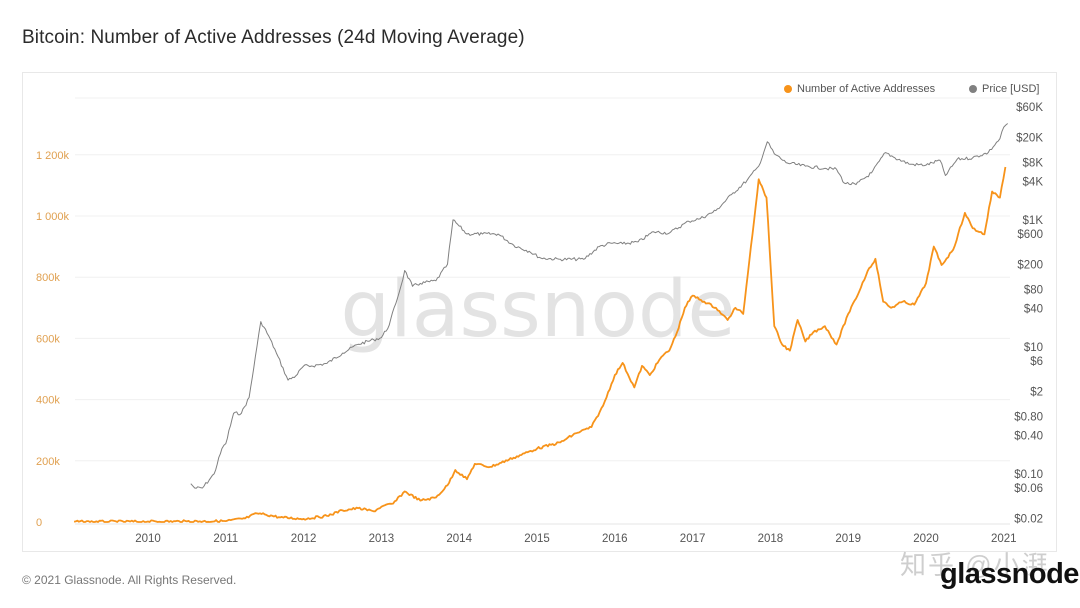  What do you see at coordinates (1030, 235) in the screenshot?
I see `right-tick-label: $600` at bounding box center [1030, 235].